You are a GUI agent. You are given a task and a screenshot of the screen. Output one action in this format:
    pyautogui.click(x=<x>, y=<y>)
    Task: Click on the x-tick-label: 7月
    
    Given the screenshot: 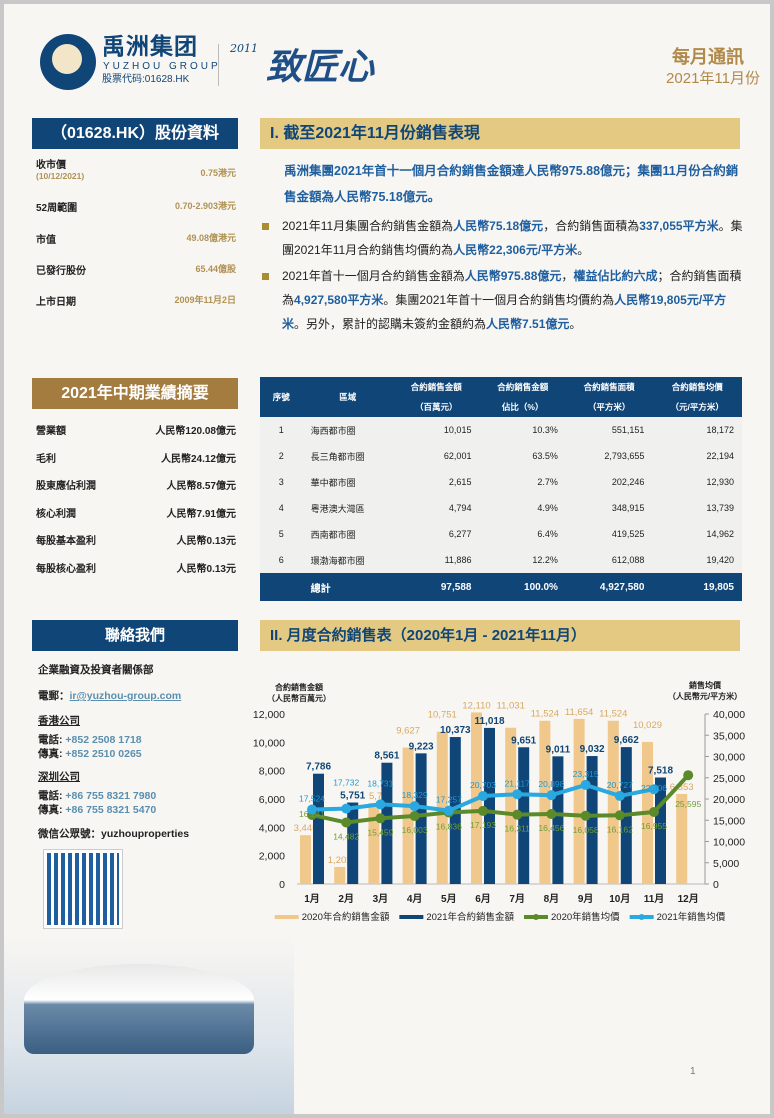 What is the action you would take?
    pyautogui.click(x=517, y=899)
    